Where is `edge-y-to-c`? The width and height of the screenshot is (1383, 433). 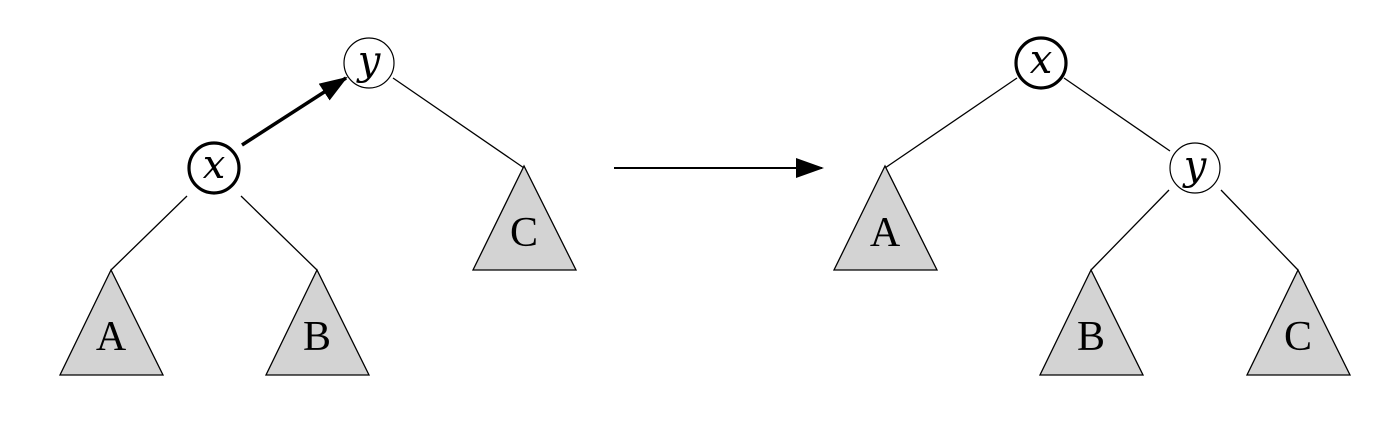 edge-y-to-c is located at coordinates (458, 123).